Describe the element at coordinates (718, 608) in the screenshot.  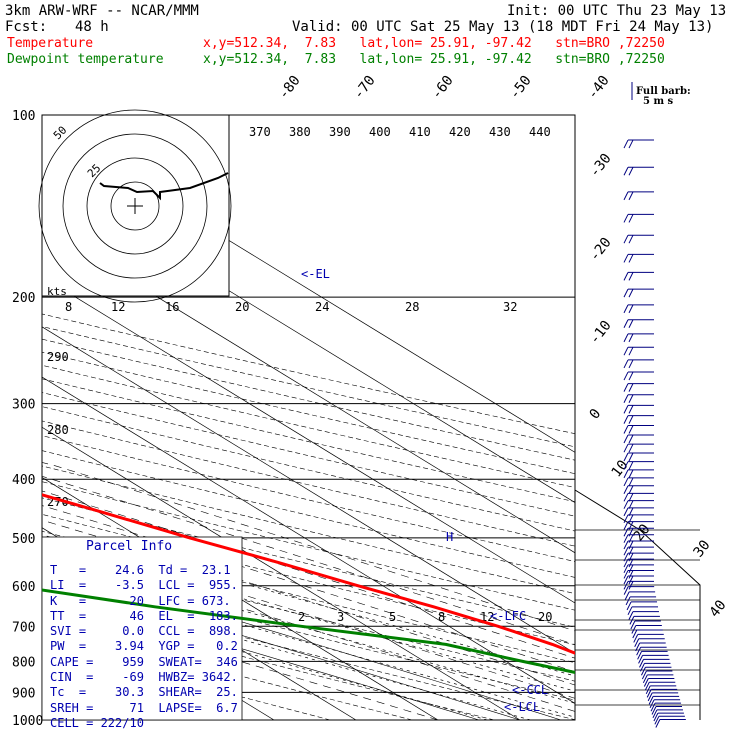
I see `temperature-label: 40` at that location.